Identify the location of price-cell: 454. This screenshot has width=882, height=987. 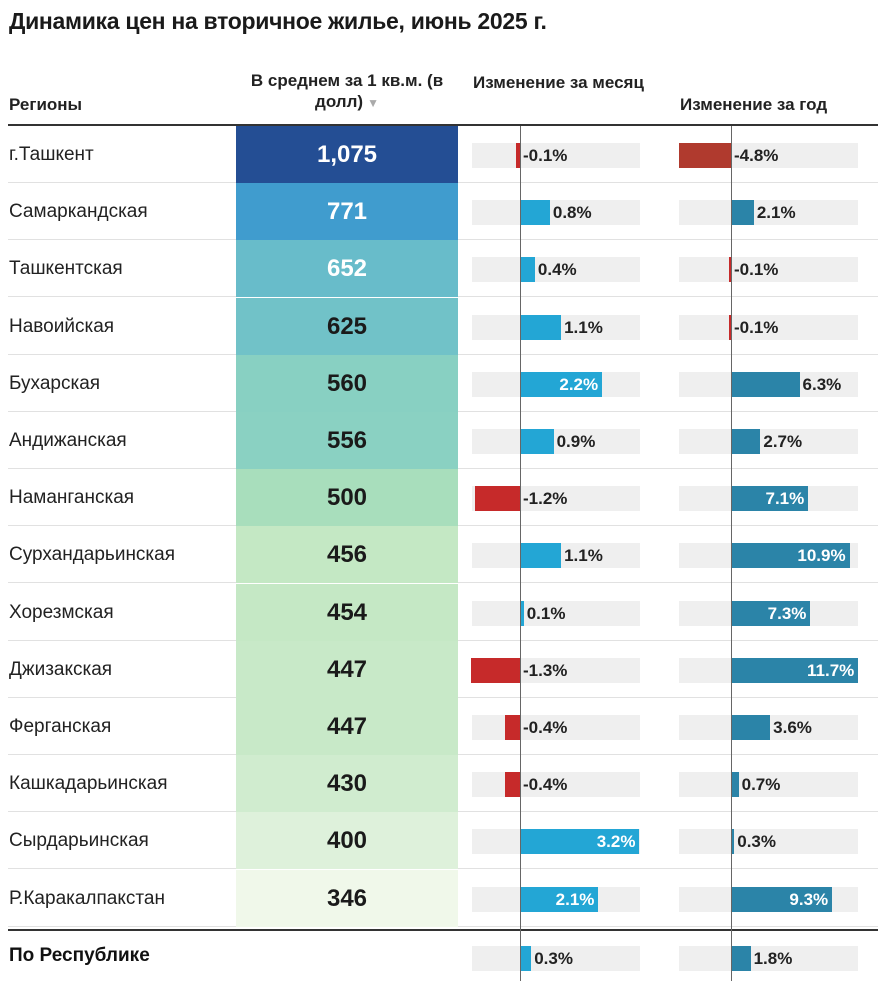
(347, 612).